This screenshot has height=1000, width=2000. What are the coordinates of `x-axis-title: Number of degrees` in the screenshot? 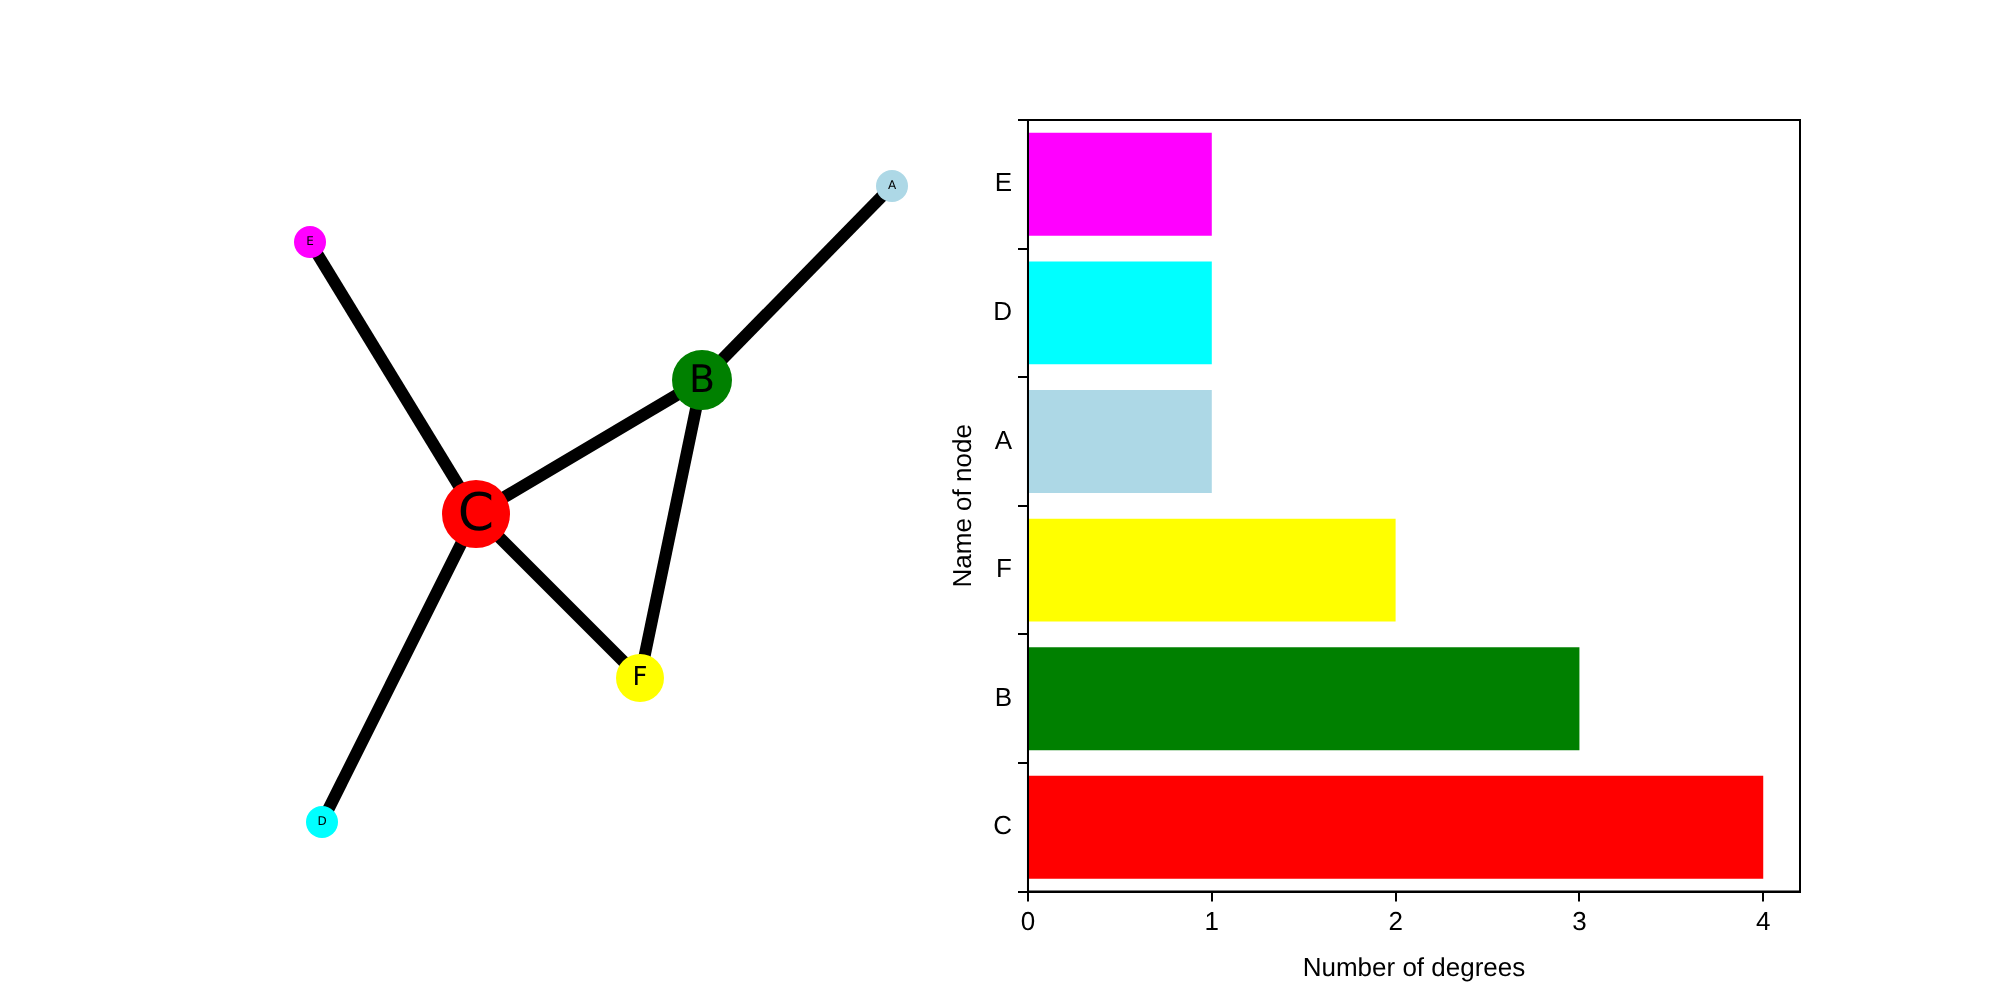 It's located at (1414, 966).